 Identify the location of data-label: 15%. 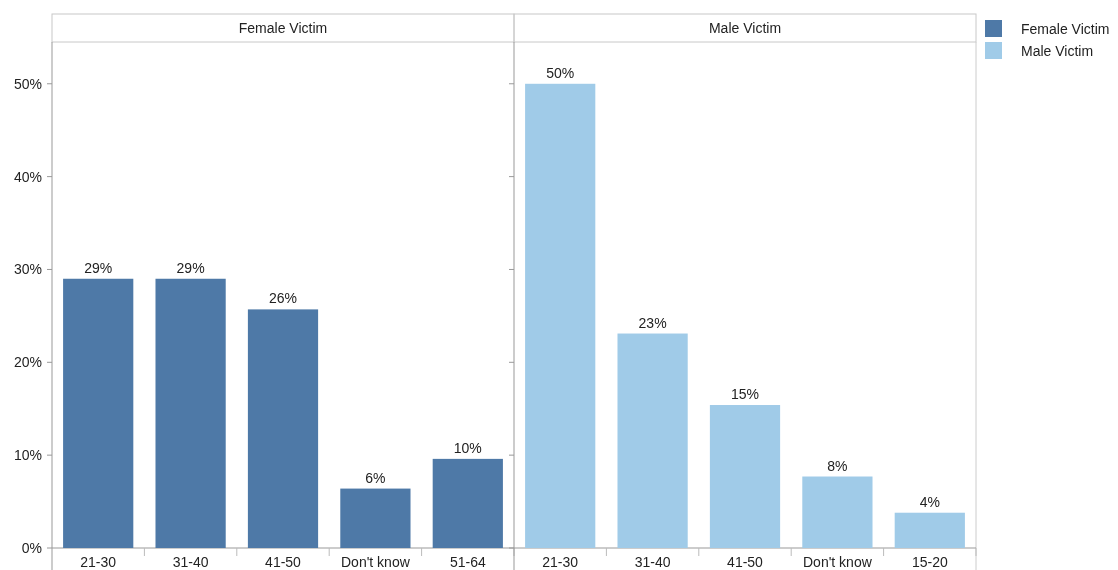
(745, 394).